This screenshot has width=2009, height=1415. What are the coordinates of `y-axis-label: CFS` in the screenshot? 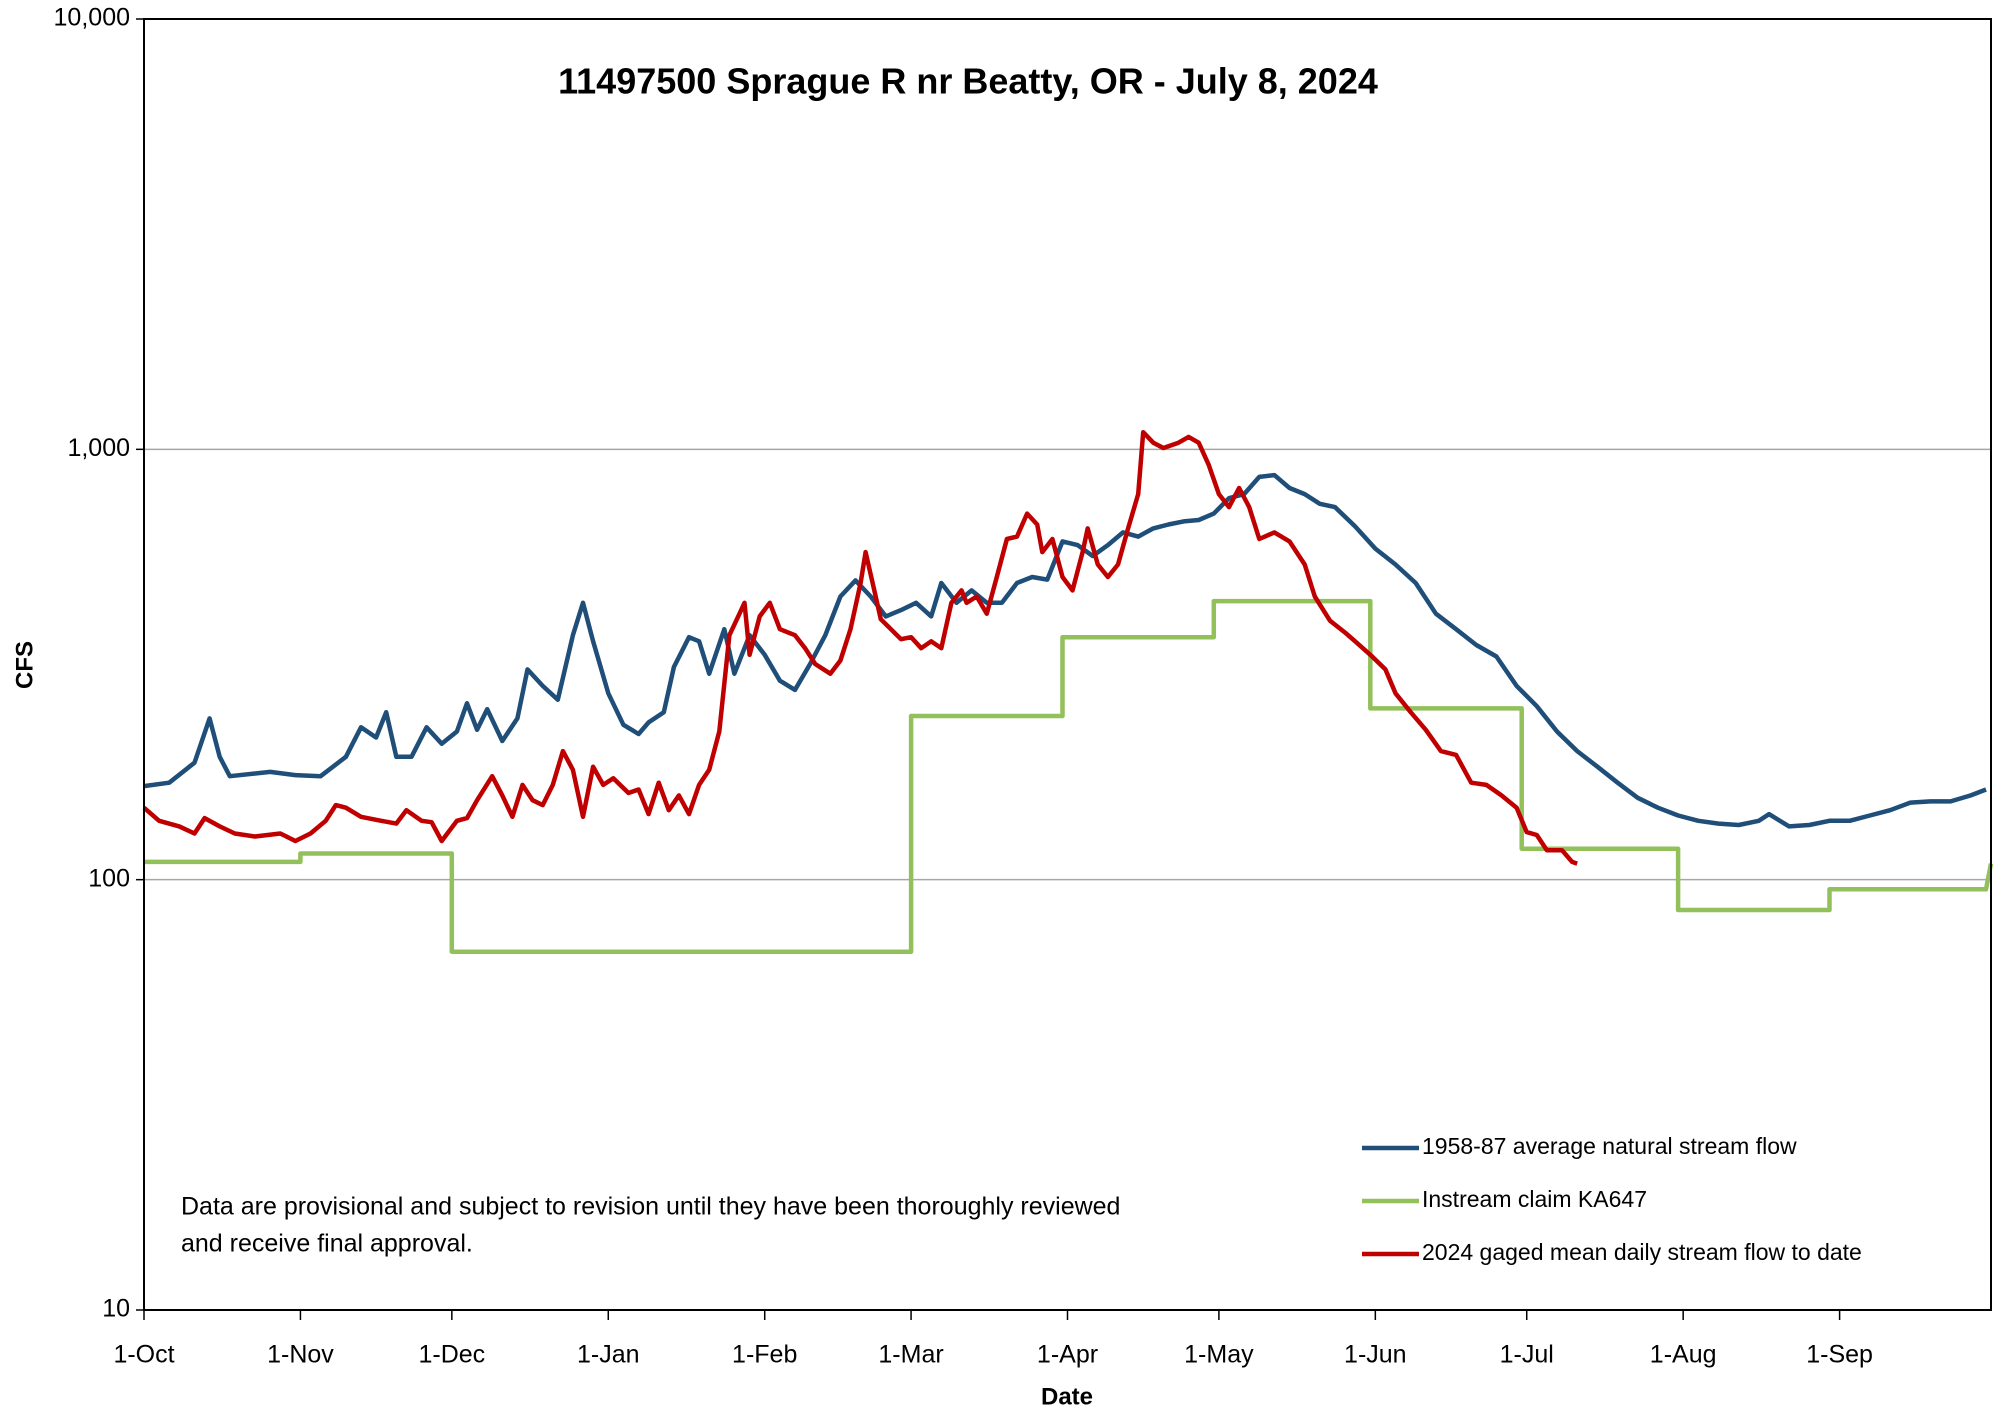 It's located at (24, 665).